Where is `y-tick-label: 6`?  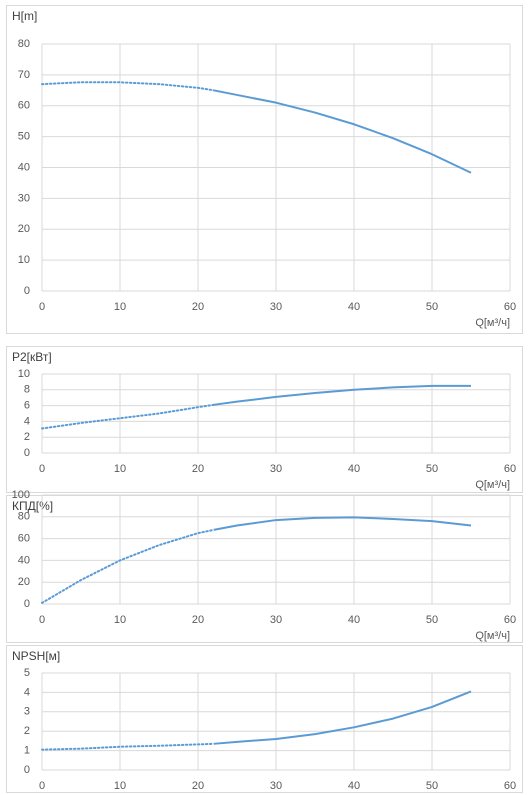
y-tick-label: 6 is located at coordinates (27, 406).